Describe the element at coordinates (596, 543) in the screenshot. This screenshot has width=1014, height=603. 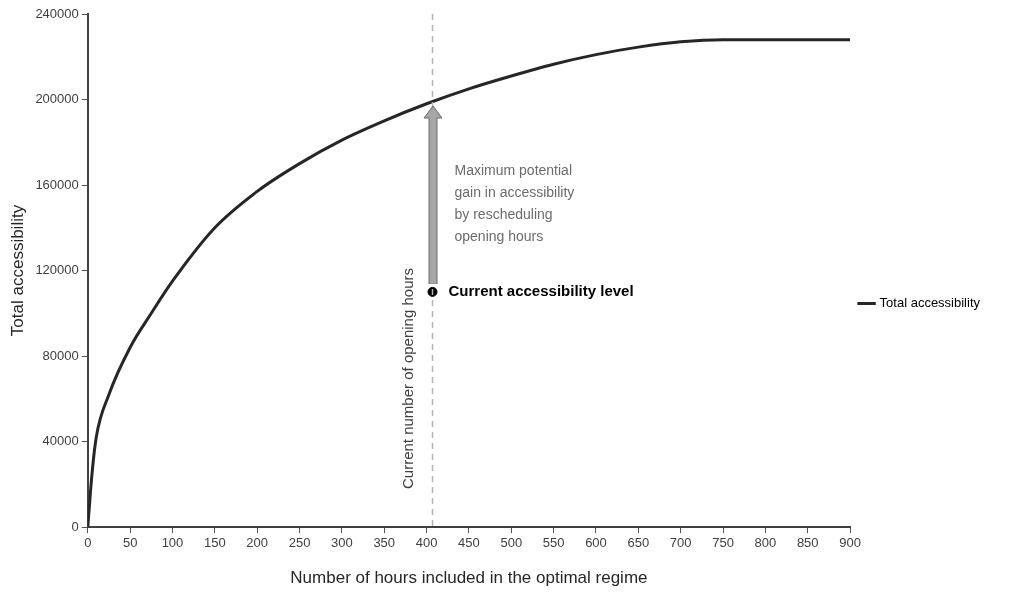
I see `x-tick-label: 600` at that location.